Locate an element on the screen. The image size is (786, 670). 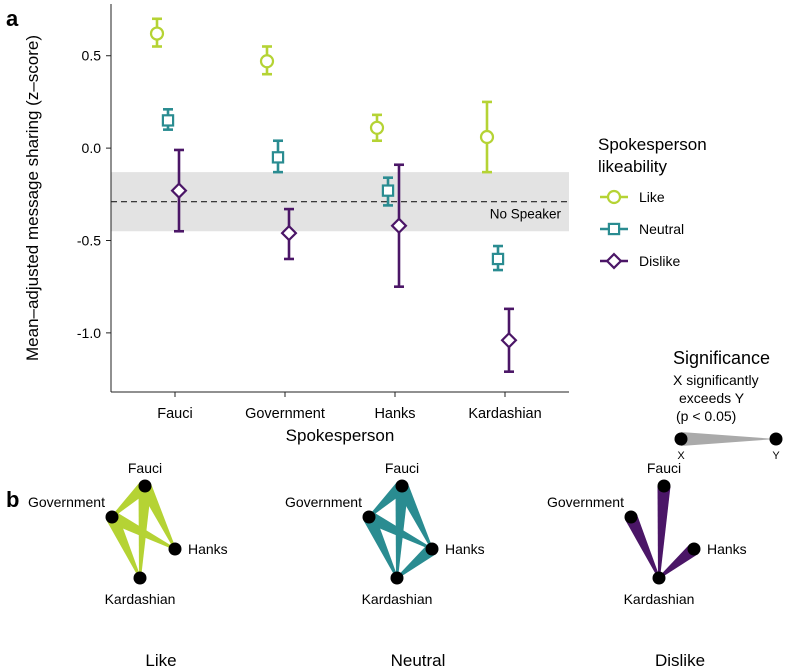
point-neutral-fauci is located at coordinates (168, 119).